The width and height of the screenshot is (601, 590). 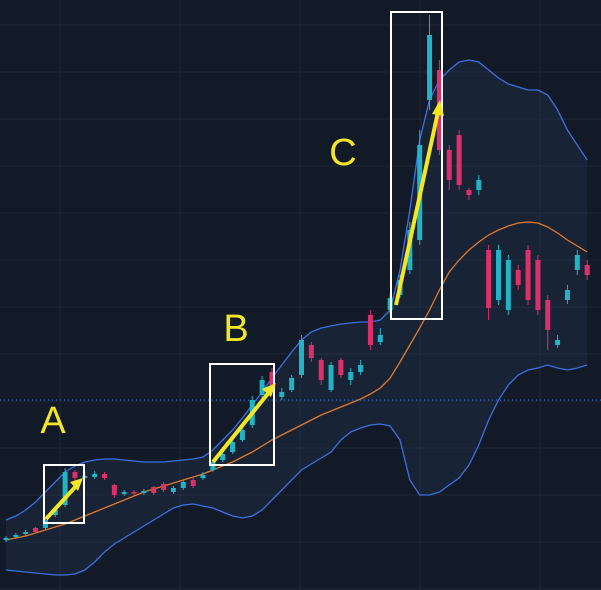 What do you see at coordinates (53, 421) in the screenshot?
I see `annotation-label: A` at bounding box center [53, 421].